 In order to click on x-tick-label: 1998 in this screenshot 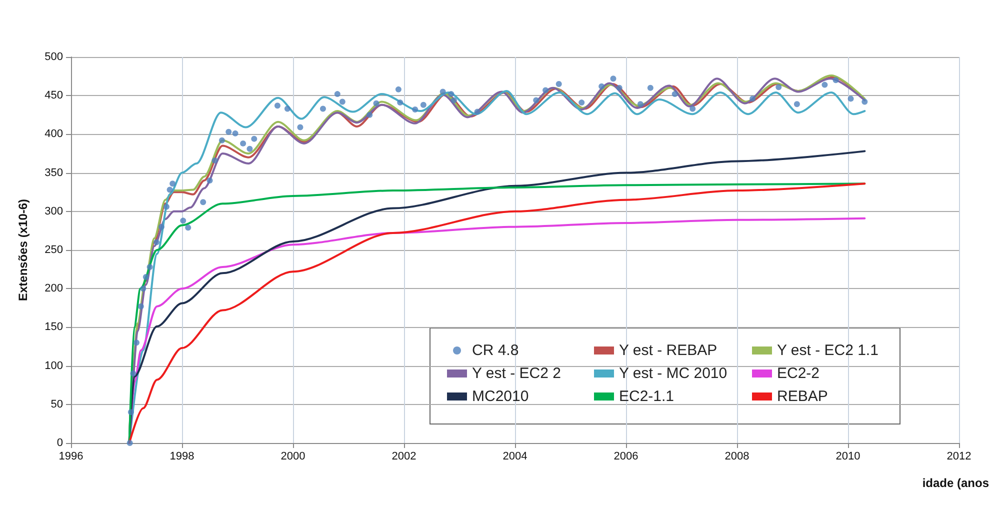, I will do `click(182, 456)`.